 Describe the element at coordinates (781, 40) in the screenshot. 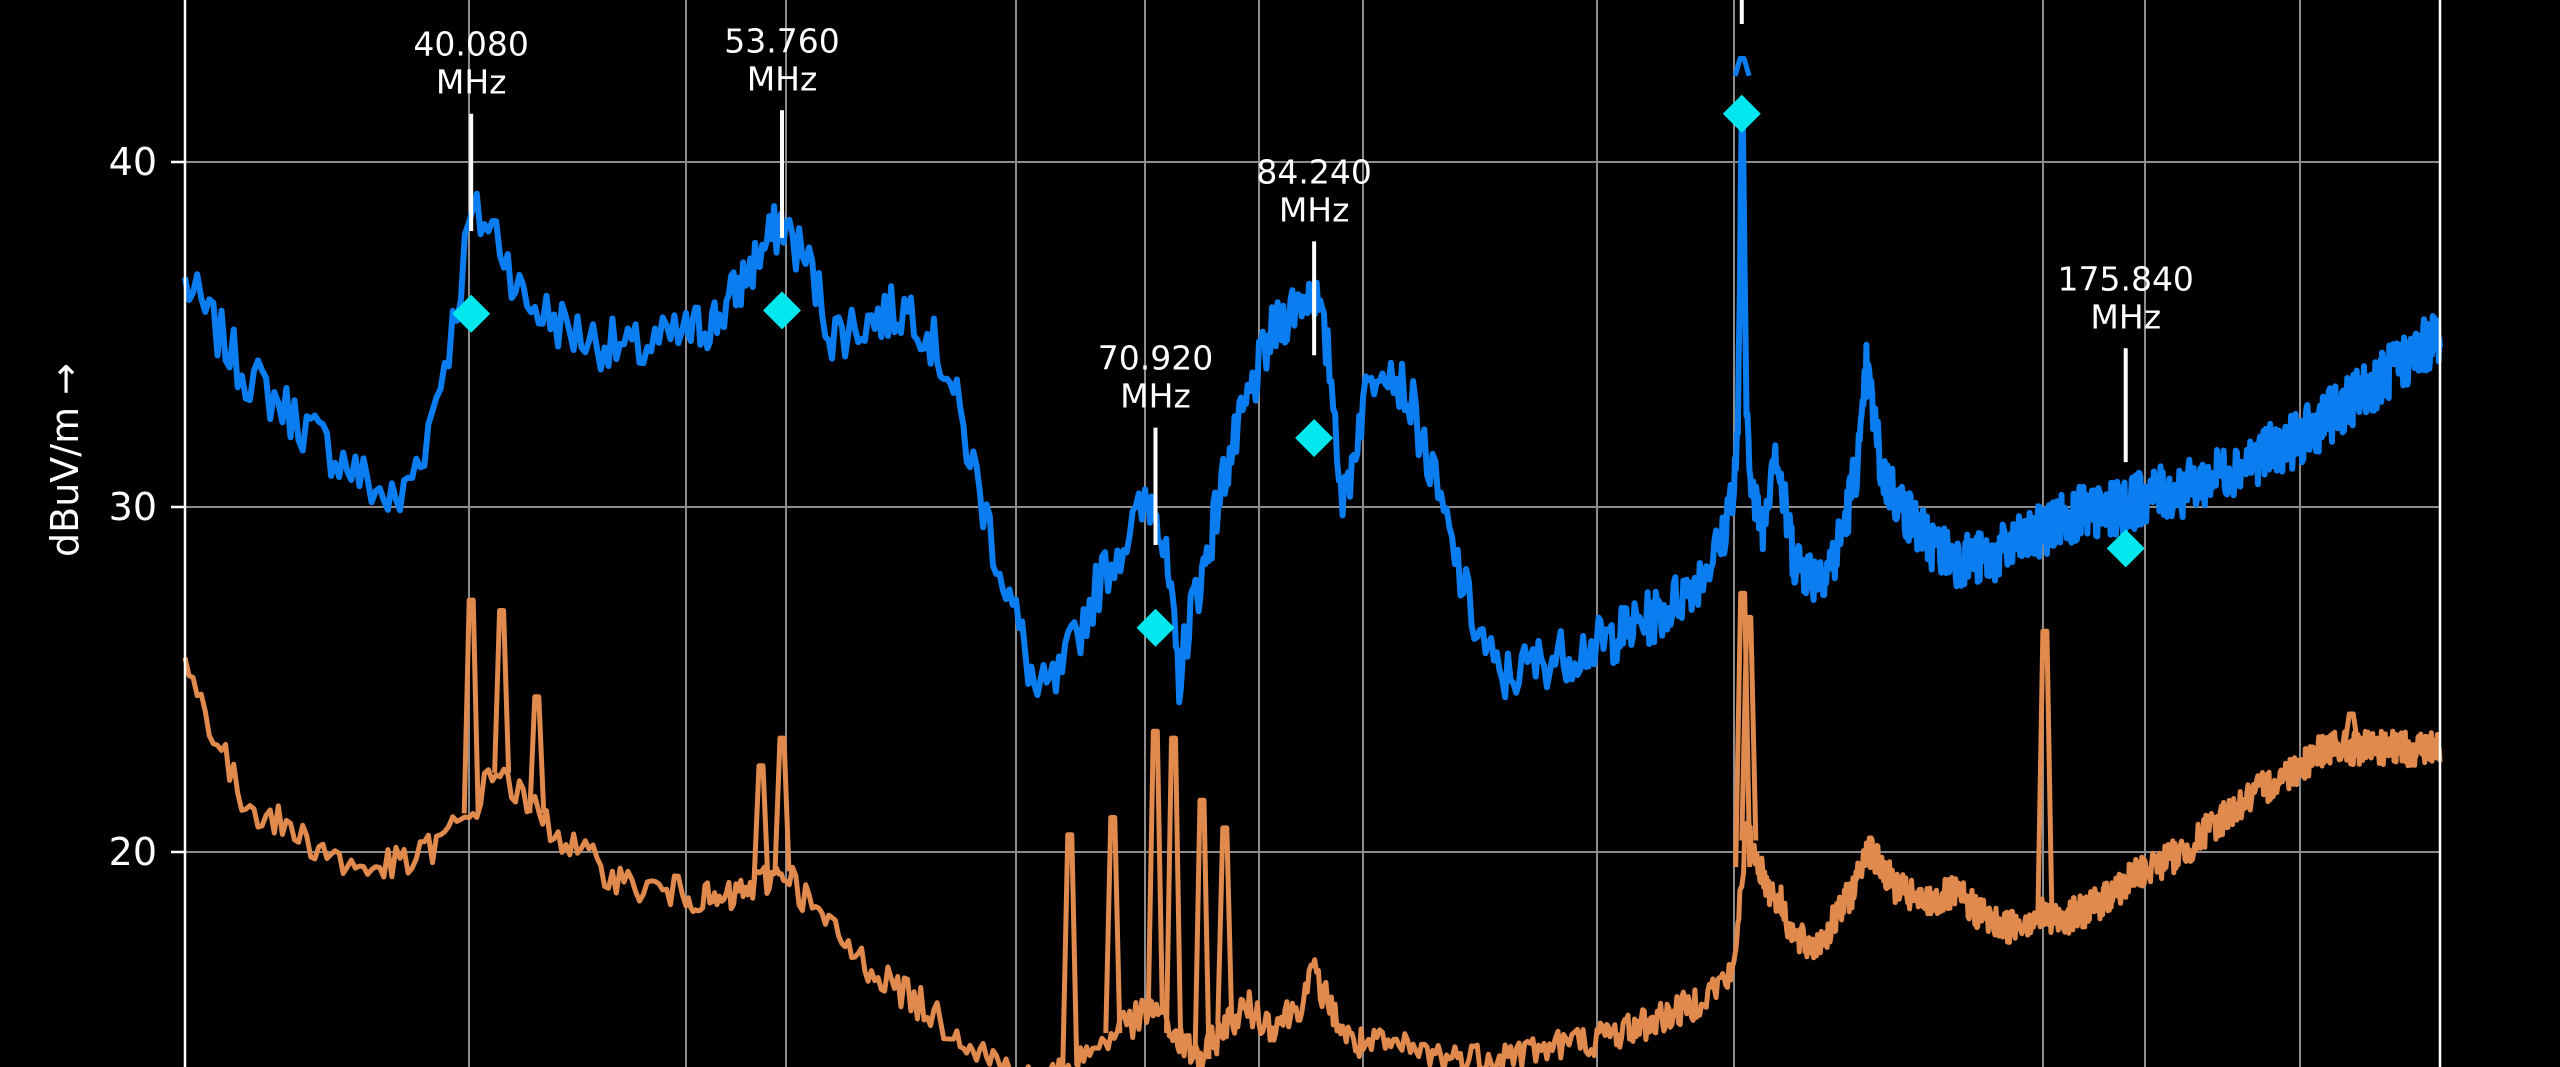

I see `marker-frequency-label: 53.760` at that location.